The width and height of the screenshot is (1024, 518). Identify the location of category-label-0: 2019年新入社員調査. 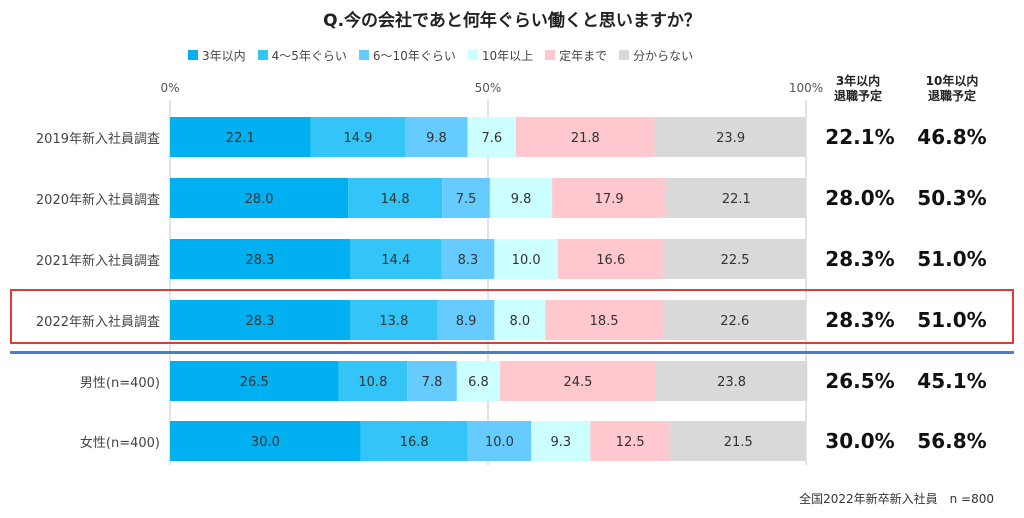
(97, 139).